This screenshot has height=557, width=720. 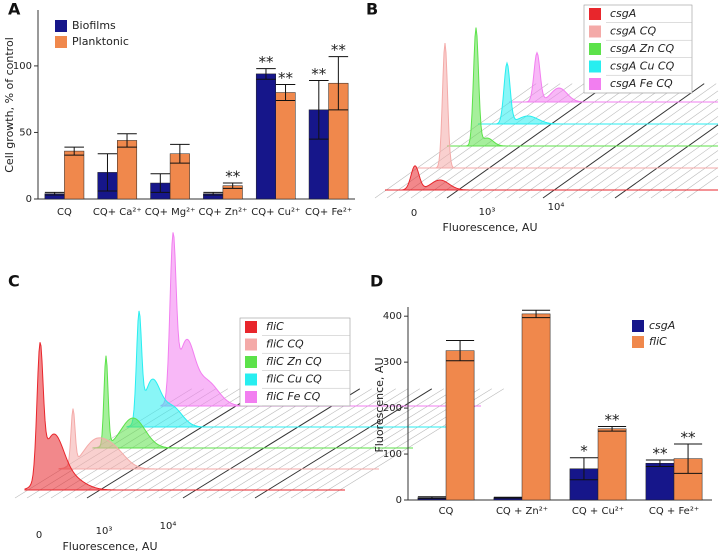 What do you see at coordinates (104, 531) in the screenshot?
I see `x-tick-label: 10³` at bounding box center [104, 531].